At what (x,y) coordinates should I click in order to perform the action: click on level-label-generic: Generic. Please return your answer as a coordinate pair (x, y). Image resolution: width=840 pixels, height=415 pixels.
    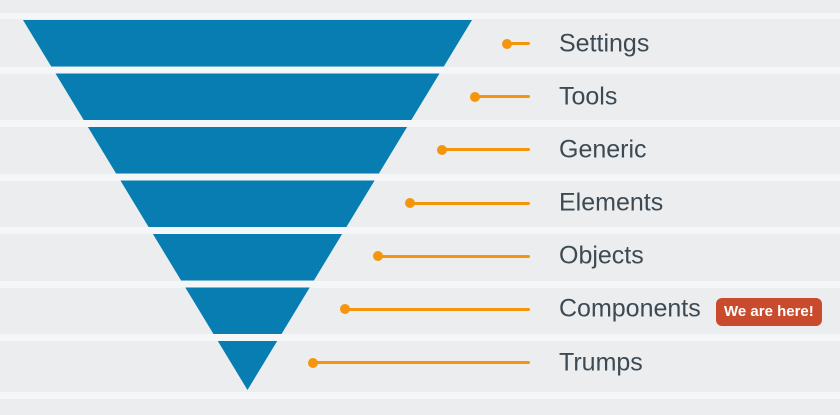
    Looking at the image, I should click on (603, 149).